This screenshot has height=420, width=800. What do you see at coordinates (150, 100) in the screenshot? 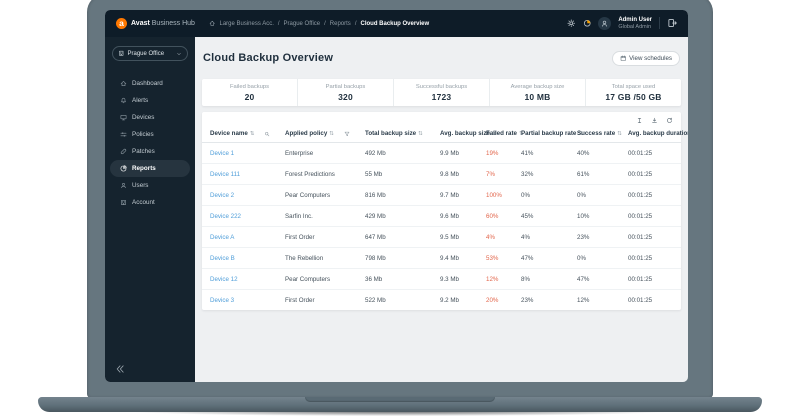
I see `sidebar-item: Alerts` at bounding box center [150, 100].